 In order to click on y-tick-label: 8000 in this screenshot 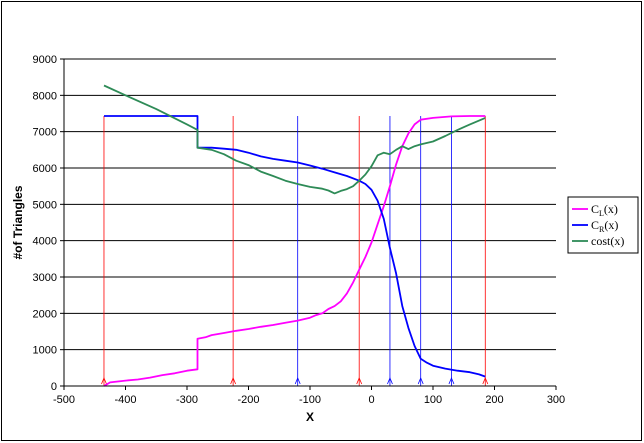, I will do `click(45, 96)`.